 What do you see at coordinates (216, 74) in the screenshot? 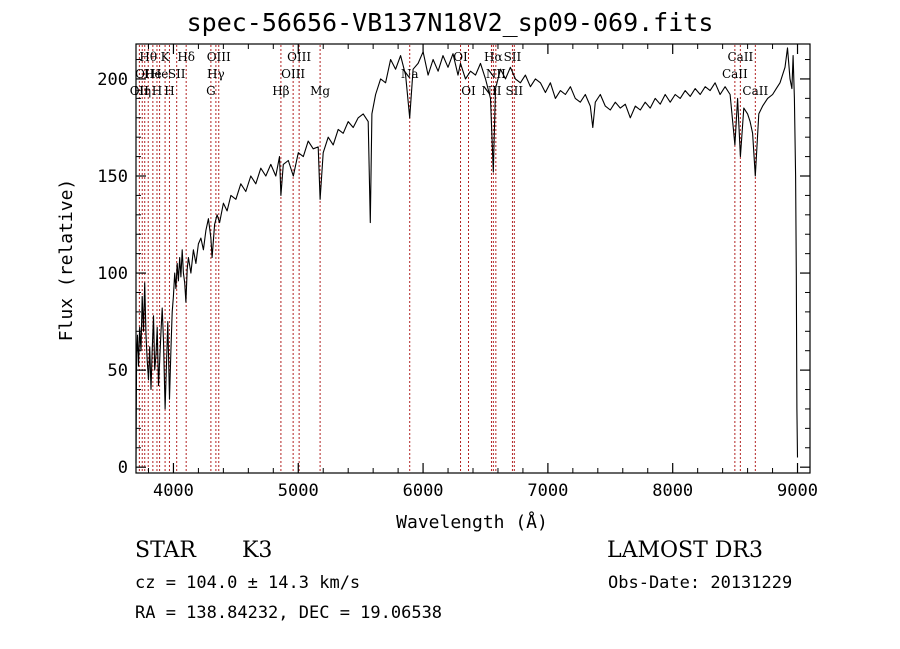
I see `marker-label: Hγ` at bounding box center [216, 74].